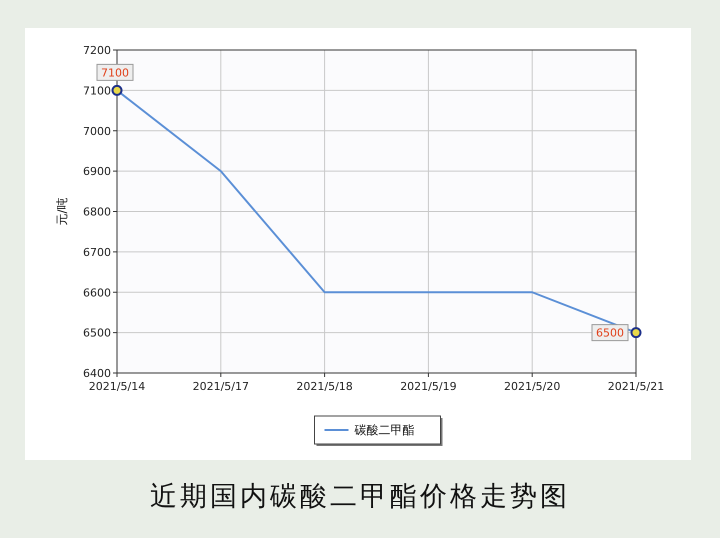 The width and height of the screenshot is (720, 538). Describe the element at coordinates (62, 211) in the screenshot. I see `y-axis-title: 元/吨` at that location.